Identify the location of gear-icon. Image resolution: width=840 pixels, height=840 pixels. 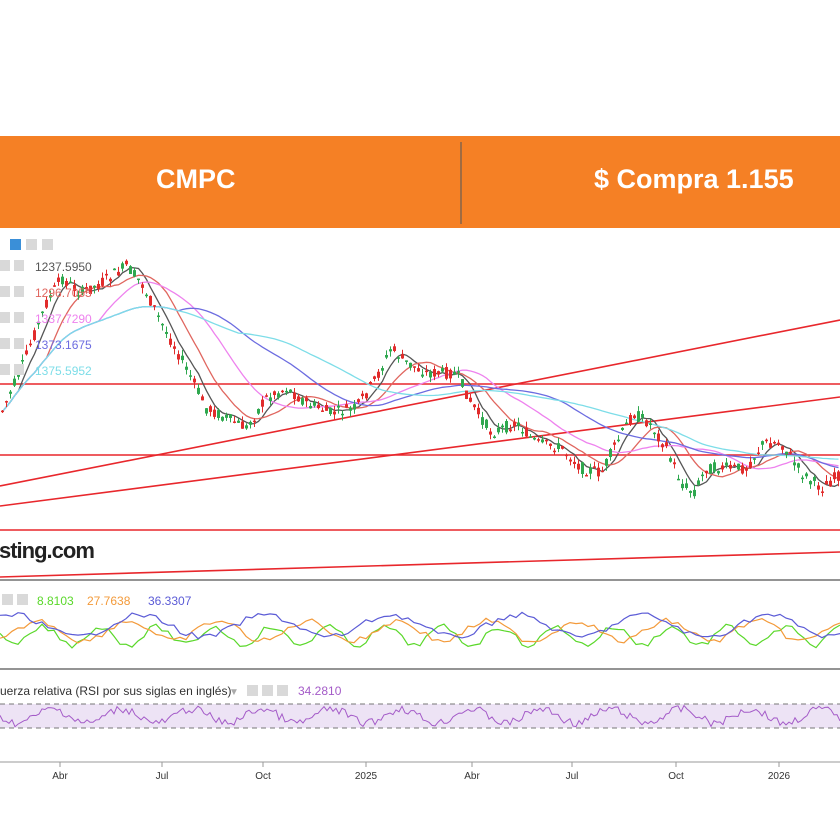
(15, 244).